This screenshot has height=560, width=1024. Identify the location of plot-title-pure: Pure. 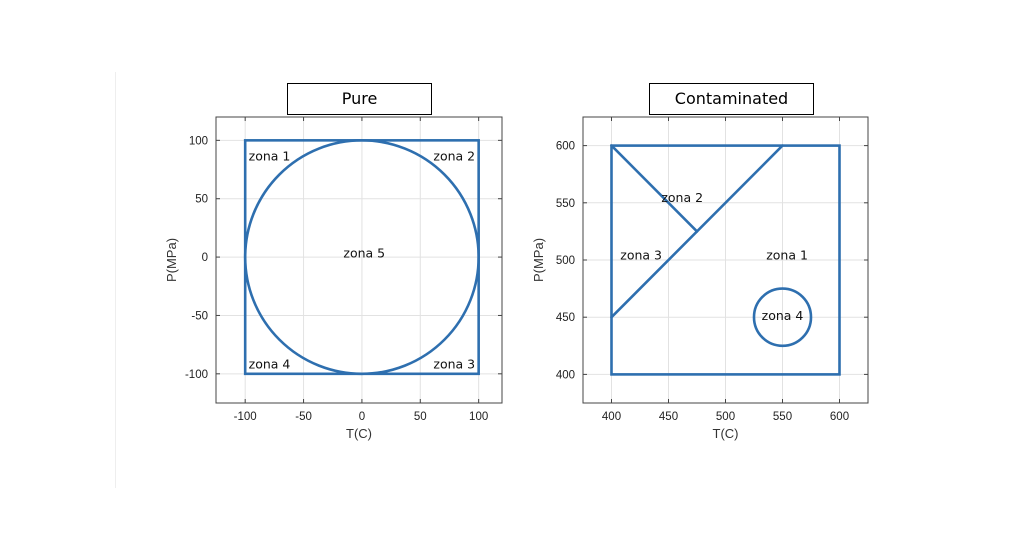
(359, 99).